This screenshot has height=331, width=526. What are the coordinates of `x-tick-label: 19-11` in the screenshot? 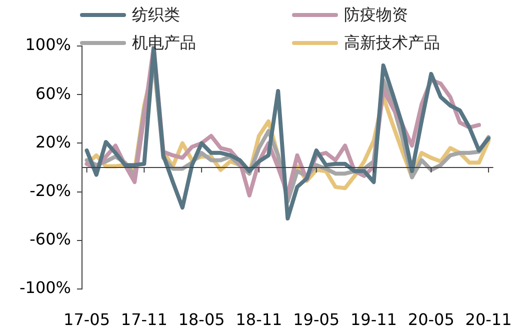 It's located at (373, 319).